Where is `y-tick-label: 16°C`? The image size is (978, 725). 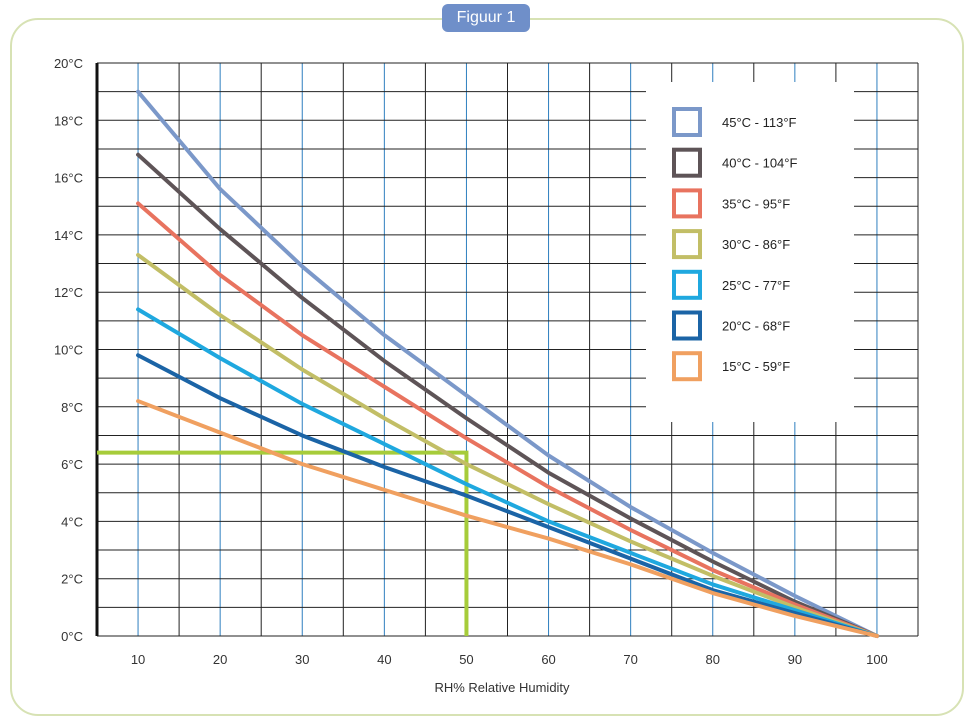
y-tick-label: 16°C is located at coordinates (68, 178).